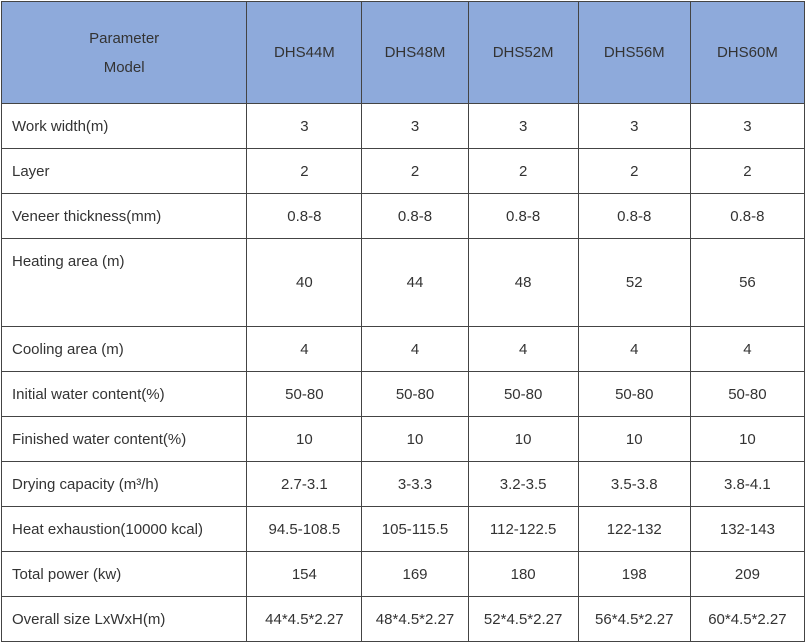  I want to click on model-header: DHS44M, so click(304, 52).